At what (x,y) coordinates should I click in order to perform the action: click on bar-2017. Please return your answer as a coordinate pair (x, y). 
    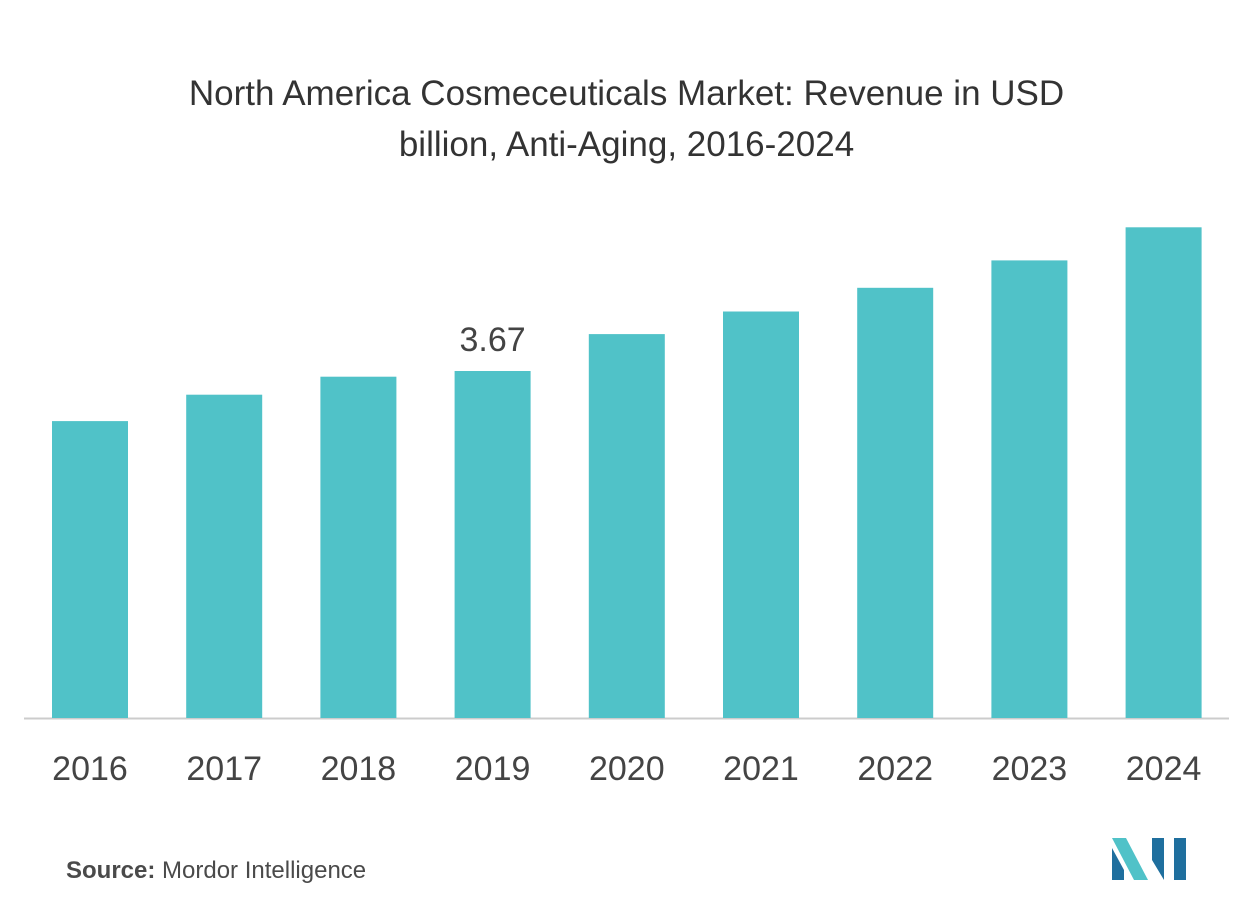
    Looking at the image, I should click on (224, 556).